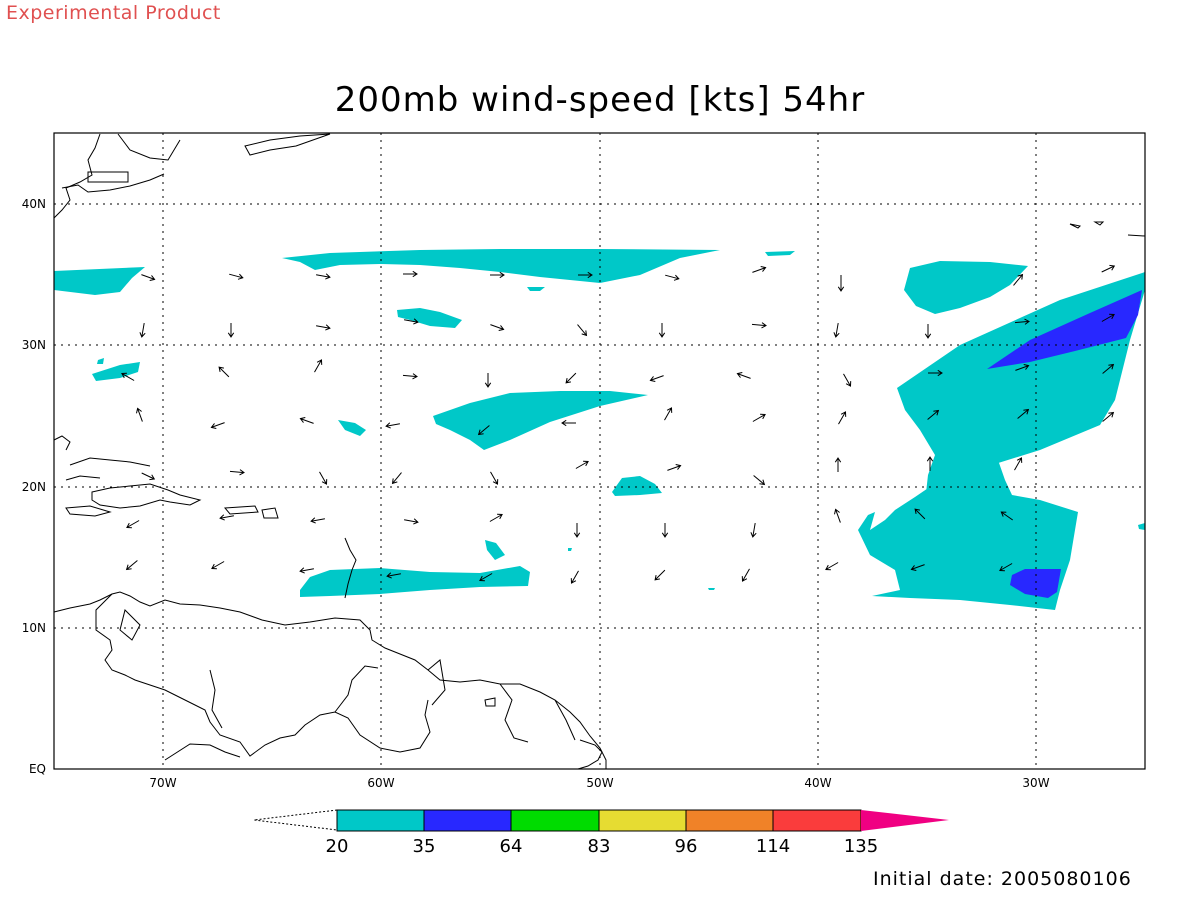 Image resolution: width=1200 pixels, height=900 pixels. Describe the element at coordinates (817, 783) in the screenshot. I see `lon-label-40w: 40W` at that location.